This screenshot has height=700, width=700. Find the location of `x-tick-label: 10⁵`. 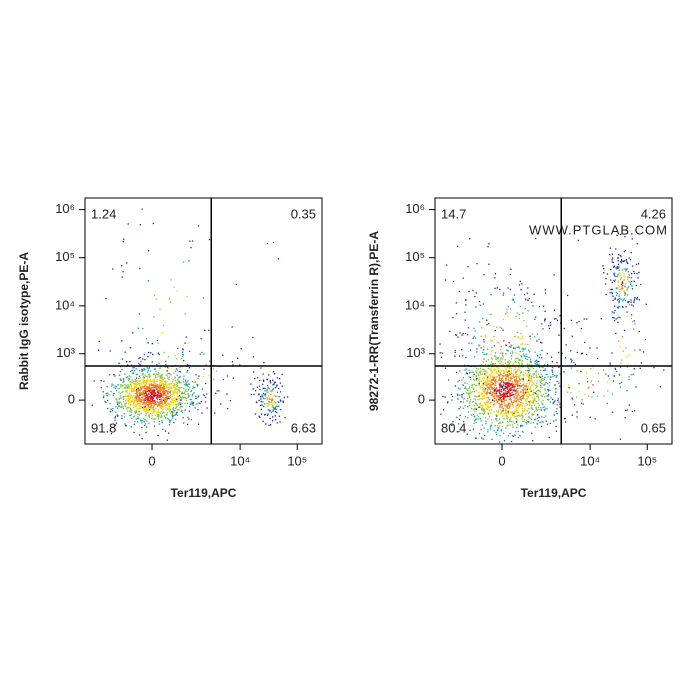

x-tick-label: 10⁵ is located at coordinates (297, 460).